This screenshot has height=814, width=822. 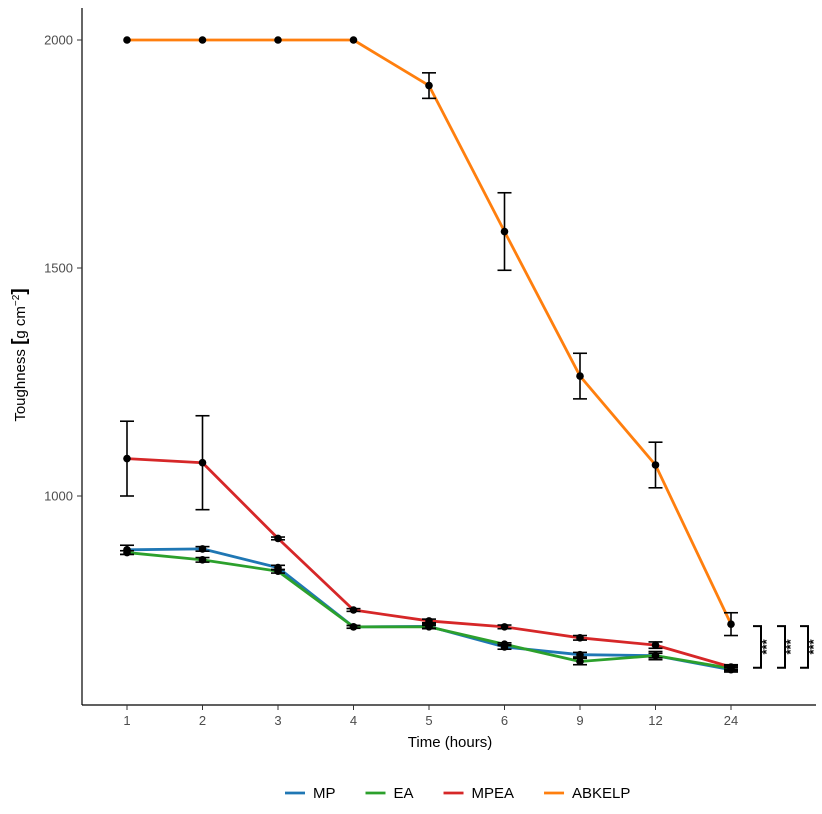 I want to click on x-ticks: 1 2 3 4 5 6 9 12 24, so click(x=430, y=716).